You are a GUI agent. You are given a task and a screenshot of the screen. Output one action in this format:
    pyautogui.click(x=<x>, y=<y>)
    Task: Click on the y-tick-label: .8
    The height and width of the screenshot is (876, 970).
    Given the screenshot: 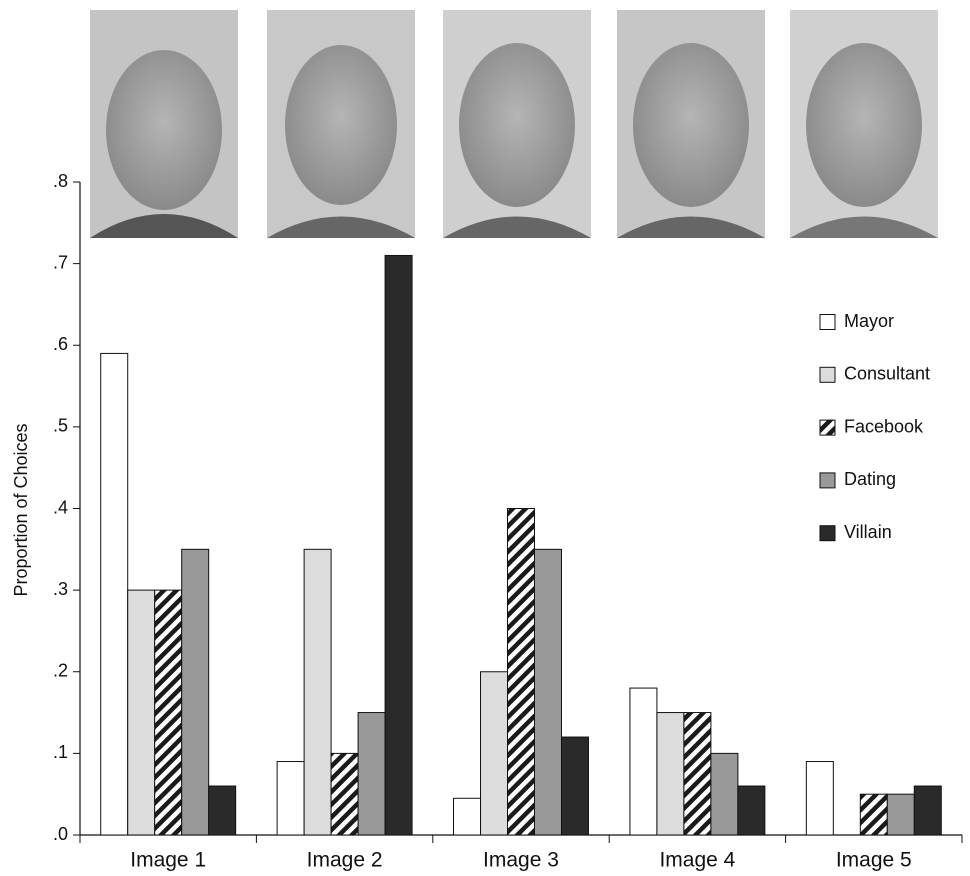 What is the action you would take?
    pyautogui.click(x=60, y=181)
    